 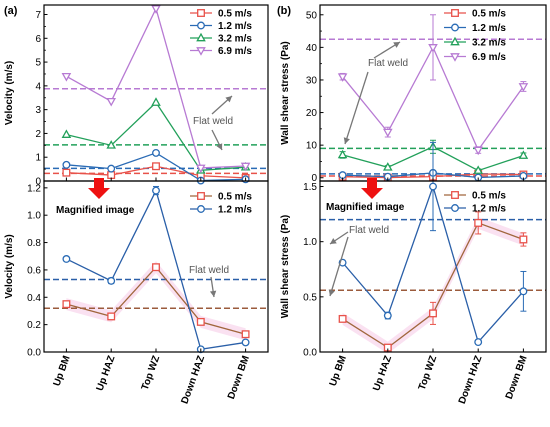 What do you see at coordinates (213, 287) in the screenshot?
I see `flat-weld-arrow-a-bottom` at bounding box center [213, 287].